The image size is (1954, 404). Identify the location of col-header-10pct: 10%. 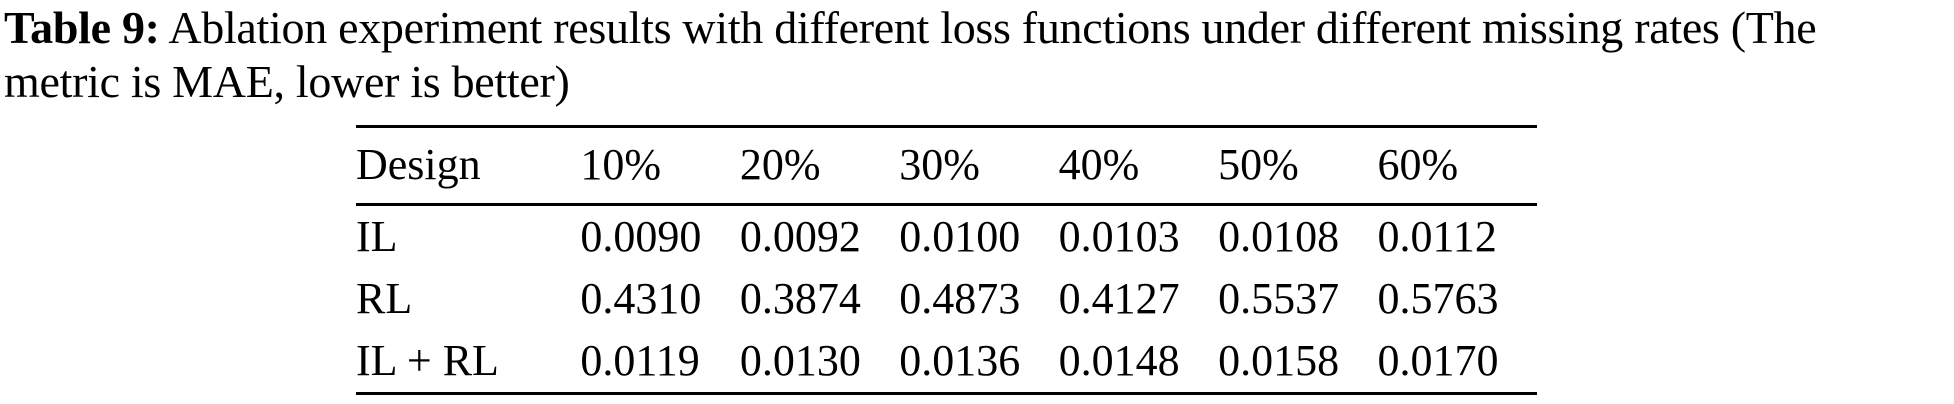
(660, 166).